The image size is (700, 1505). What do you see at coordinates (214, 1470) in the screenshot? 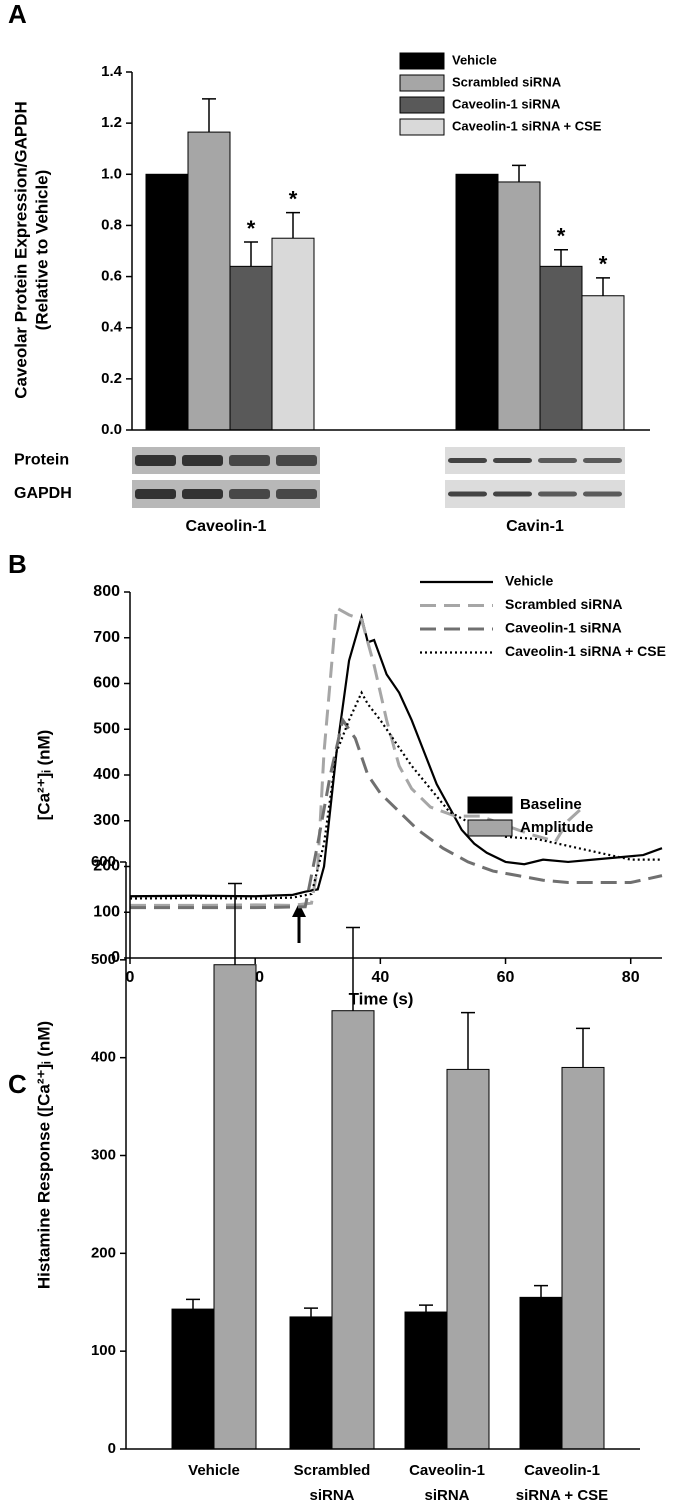
I see `x-tick-label: Vehicle` at bounding box center [214, 1470].